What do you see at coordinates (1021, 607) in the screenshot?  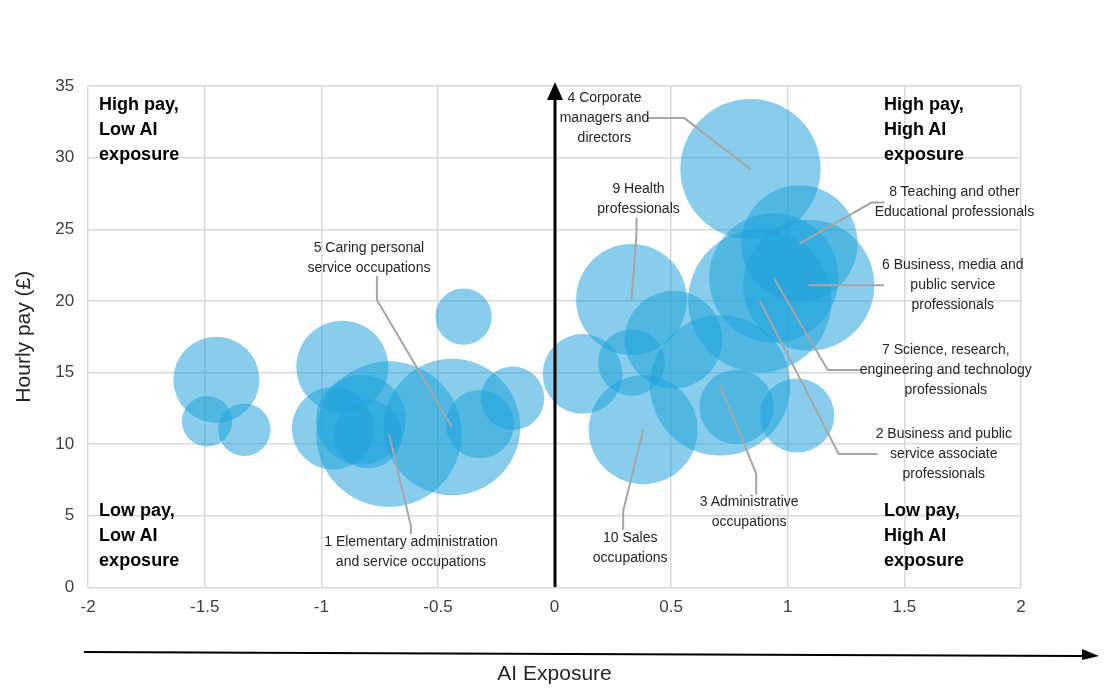 I see `x-tick-label: 2` at bounding box center [1021, 607].